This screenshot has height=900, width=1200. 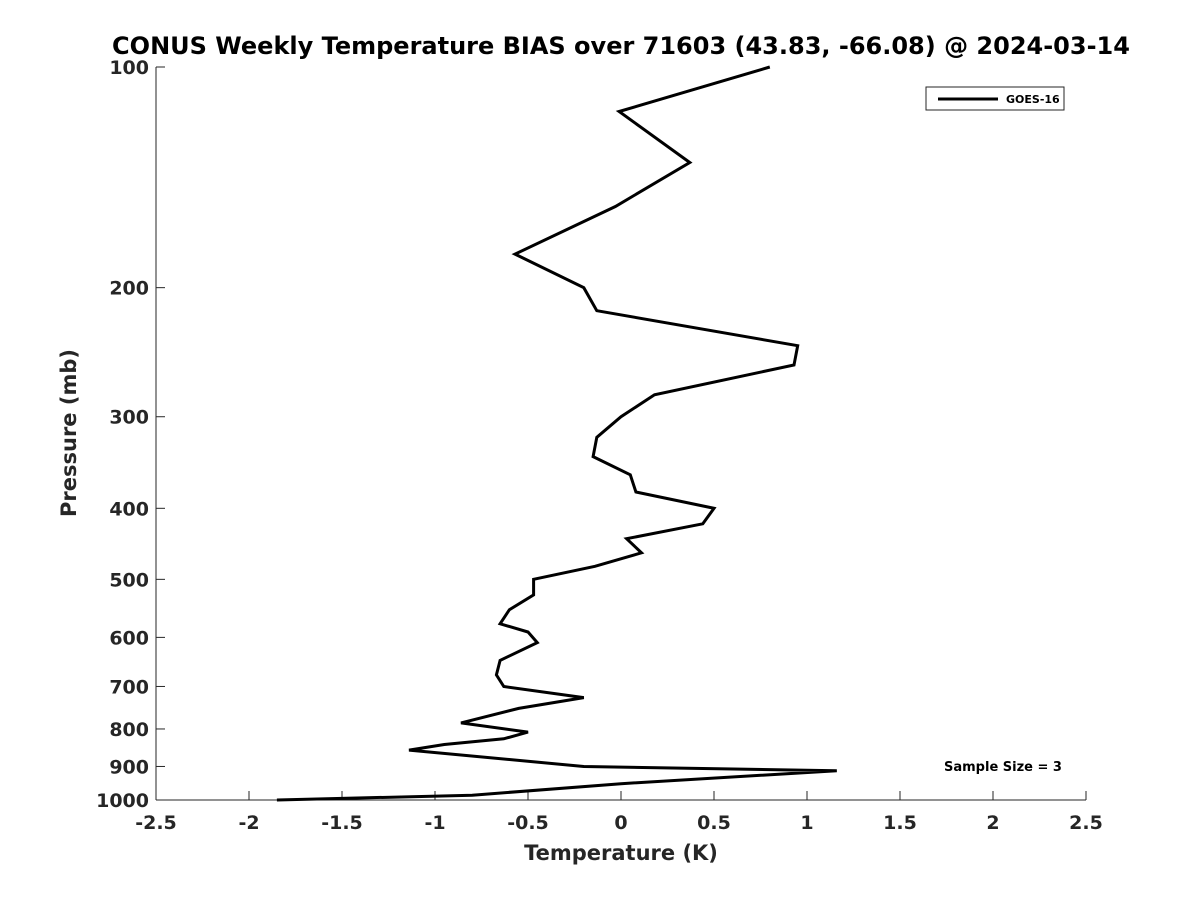 What do you see at coordinates (129, 687) in the screenshot?
I see `y-tick-label: 700` at bounding box center [129, 687].